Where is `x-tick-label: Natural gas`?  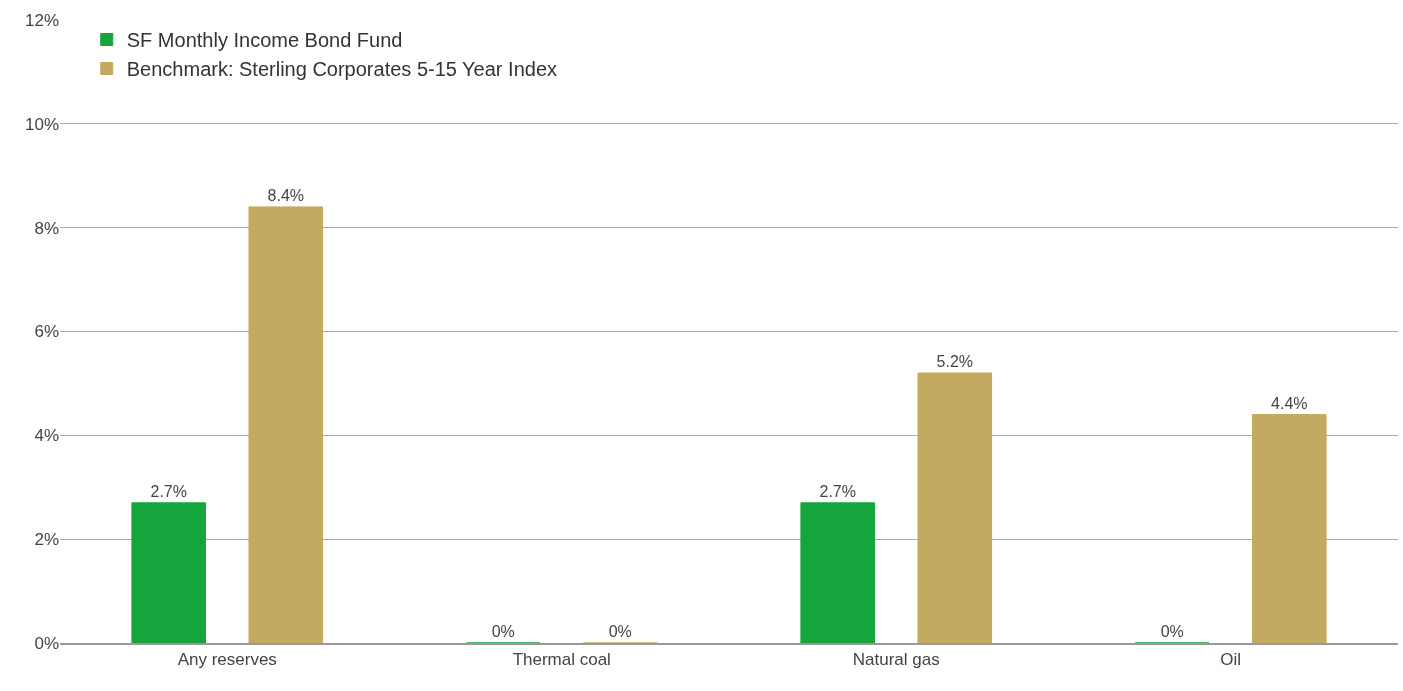 x-tick-label: Natural gas is located at coordinates (896, 660).